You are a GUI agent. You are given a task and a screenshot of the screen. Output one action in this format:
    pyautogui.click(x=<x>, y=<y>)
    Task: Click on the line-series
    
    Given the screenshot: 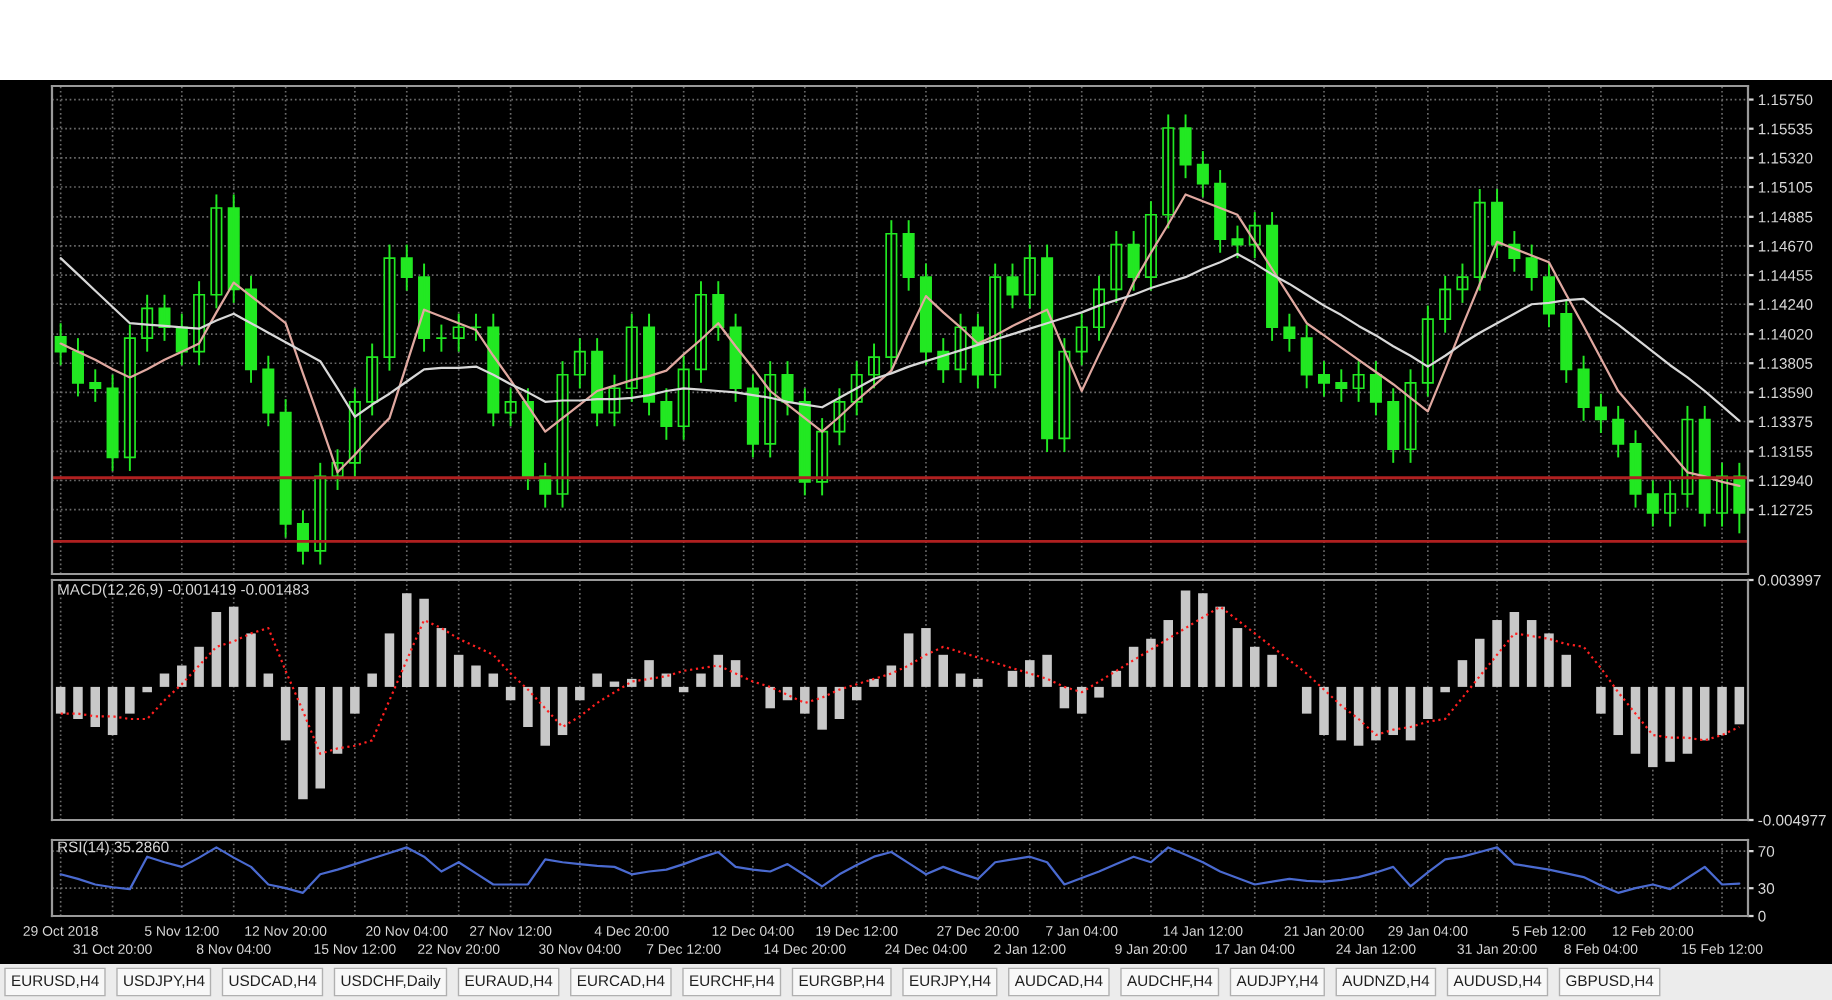 What is the action you would take?
    pyautogui.click(x=900, y=680)
    